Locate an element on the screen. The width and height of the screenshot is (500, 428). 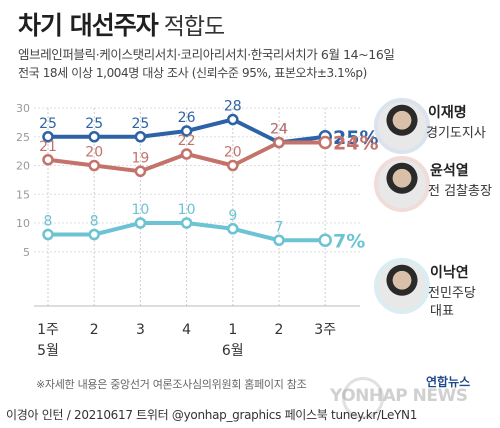
person-name: 이재명 is located at coordinates (447, 113).